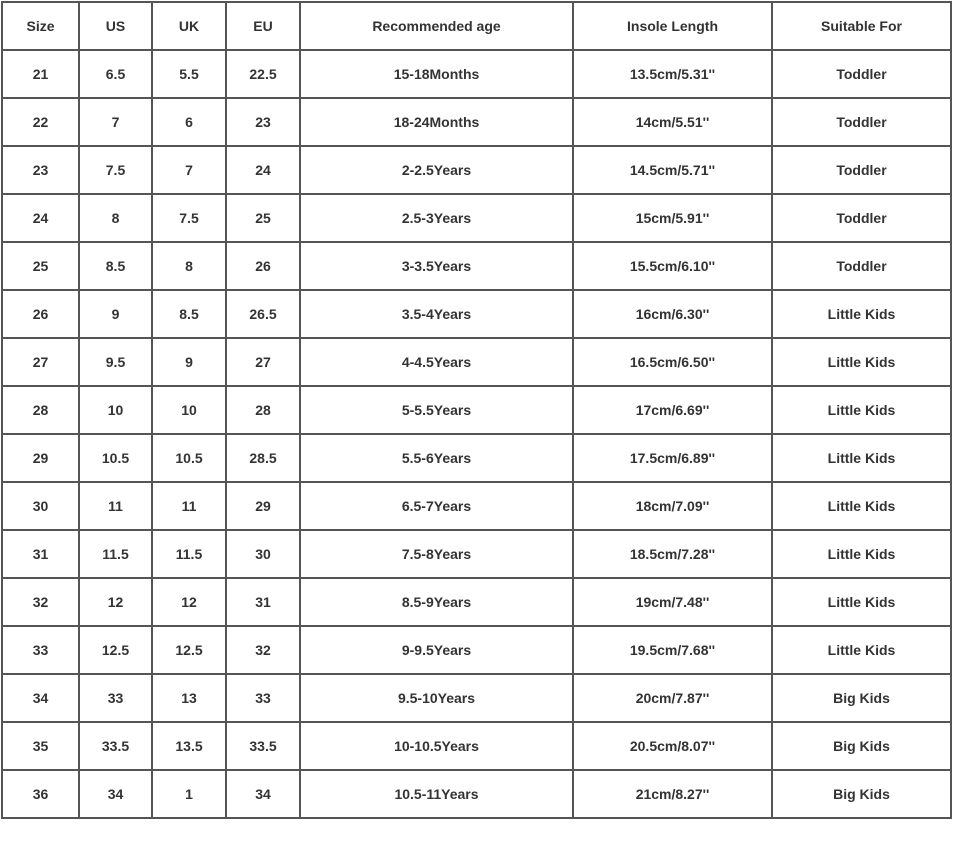  I want to click on table-row: 30 11 11 29 6.5-7Years 18cm/7.09'' Little Kids, so click(476, 506).